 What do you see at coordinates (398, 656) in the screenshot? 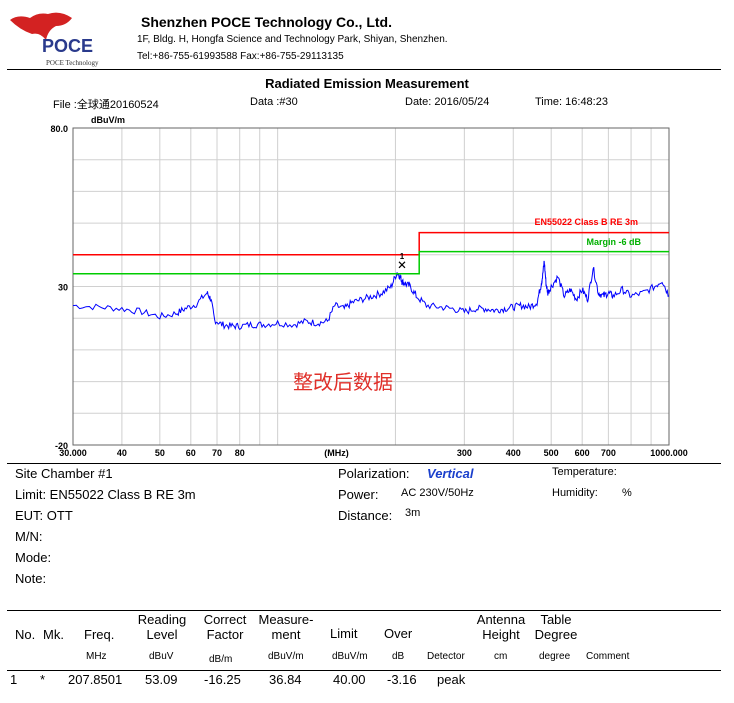
I see `unit-over: dB` at bounding box center [398, 656].